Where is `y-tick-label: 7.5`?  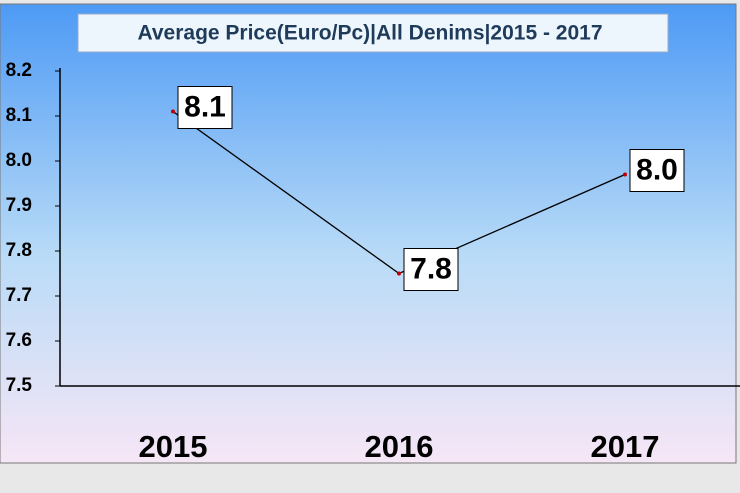 y-tick-label: 7.5 is located at coordinates (19, 385).